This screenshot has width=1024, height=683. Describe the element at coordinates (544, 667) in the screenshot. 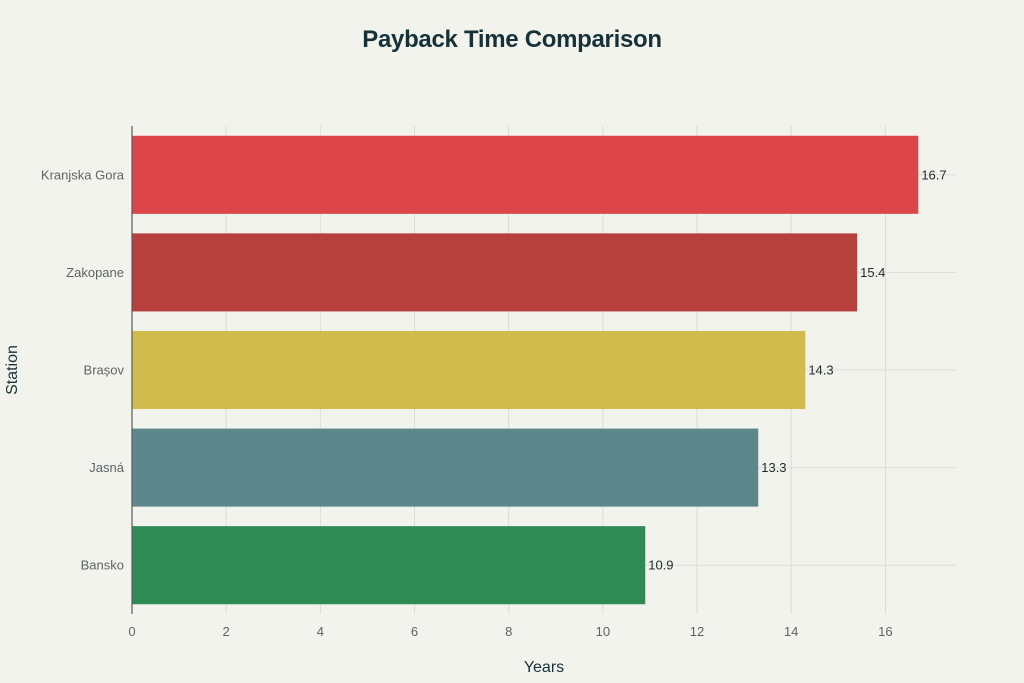

I see `x-axis-title: Years` at that location.